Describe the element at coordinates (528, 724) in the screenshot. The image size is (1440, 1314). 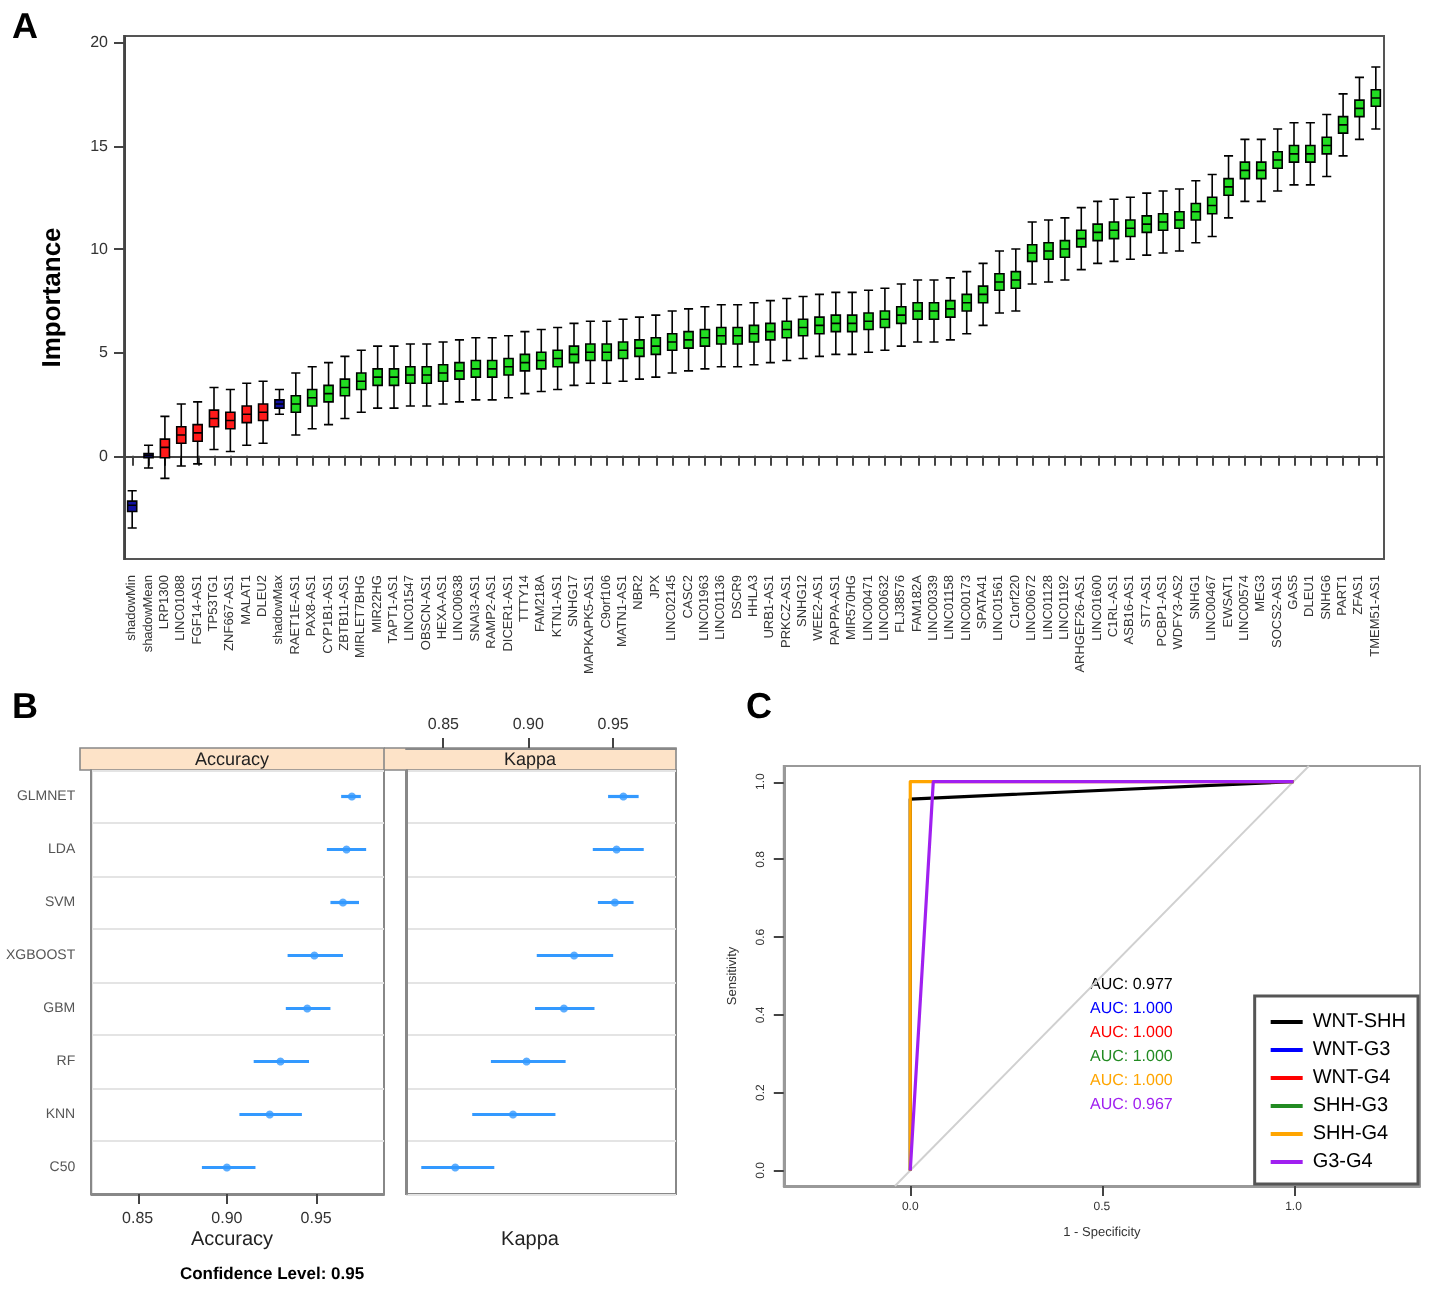
I see `x2-tick-label: 0.90` at that location.